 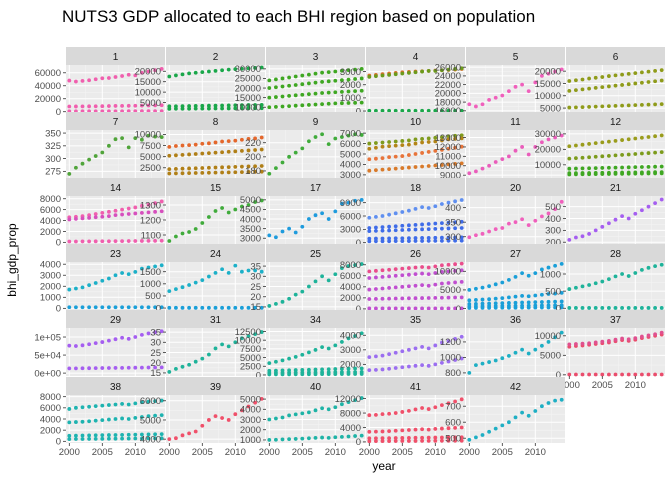 I want to click on facet-strip-label: 21, so click(x=616, y=188).